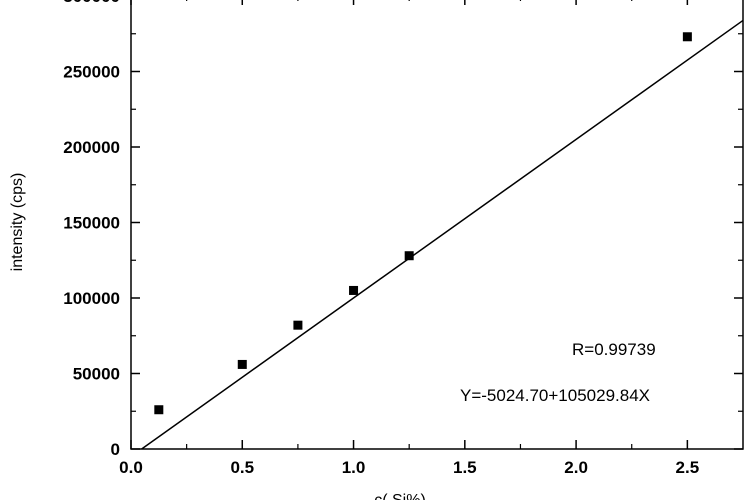  I want to click on regression-equation-annotation: Y=-5024.70+105029.84X, so click(555, 395).